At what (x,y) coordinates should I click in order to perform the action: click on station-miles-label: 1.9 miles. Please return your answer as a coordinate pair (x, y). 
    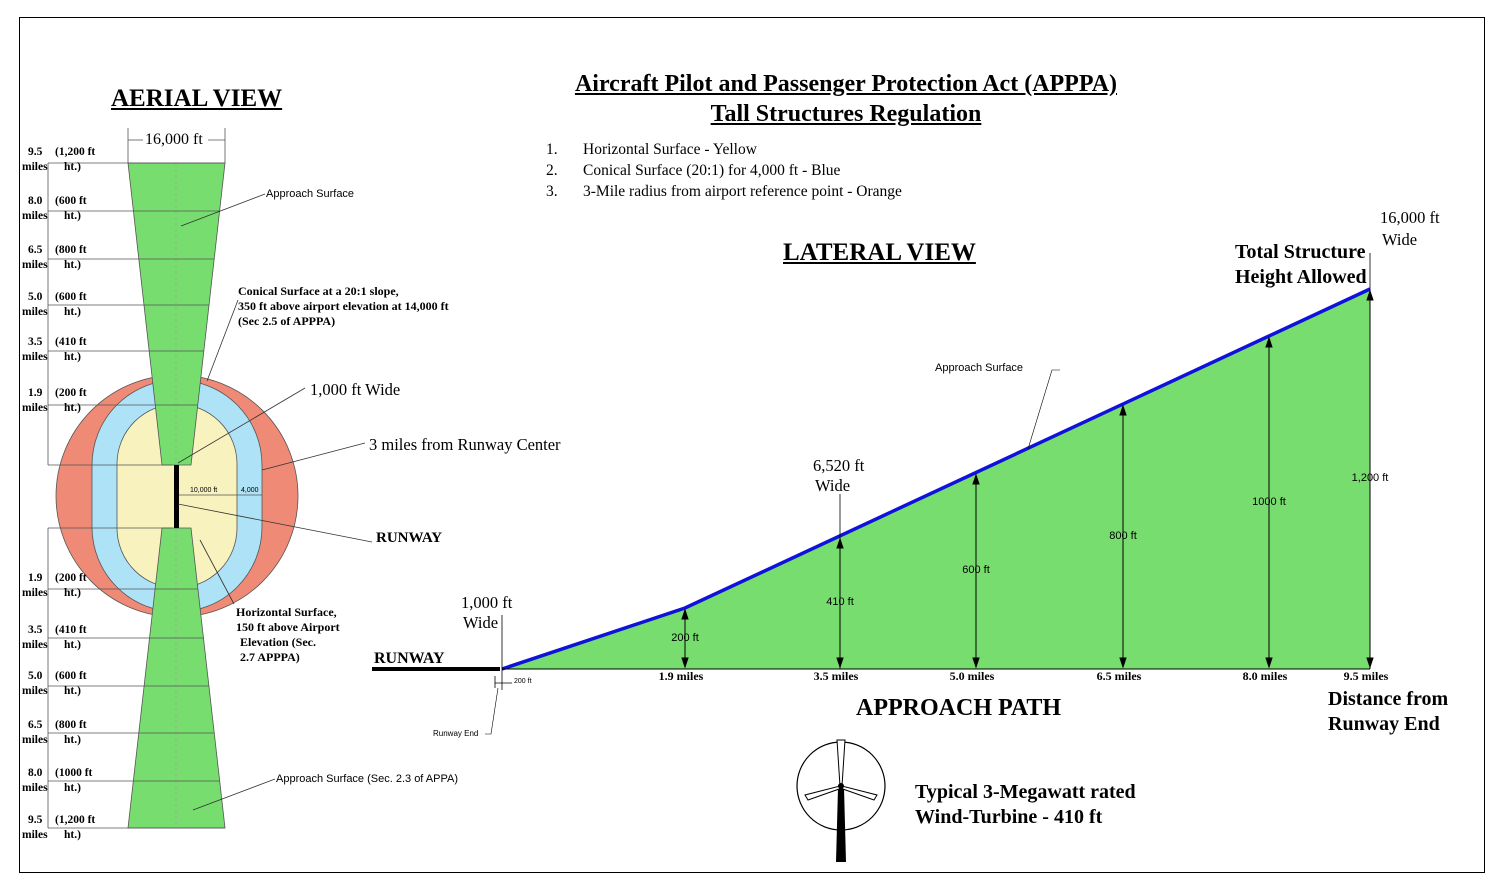
    Looking at the image, I should click on (681, 676).